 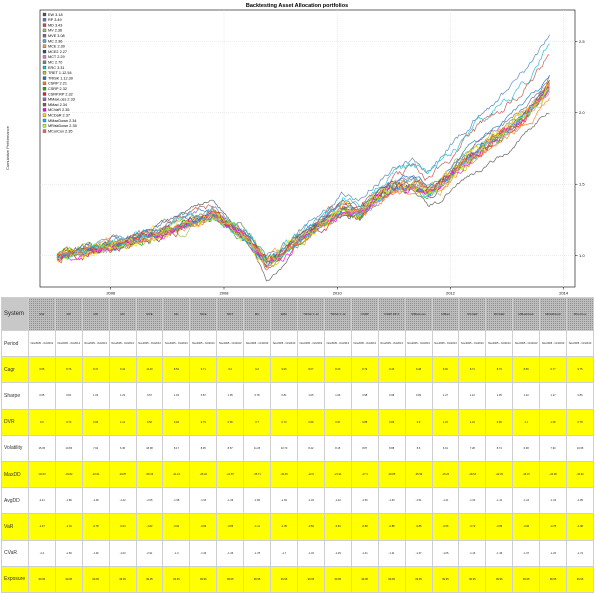 I want to click on table-cell: -0.78, so click(x=95, y=527).